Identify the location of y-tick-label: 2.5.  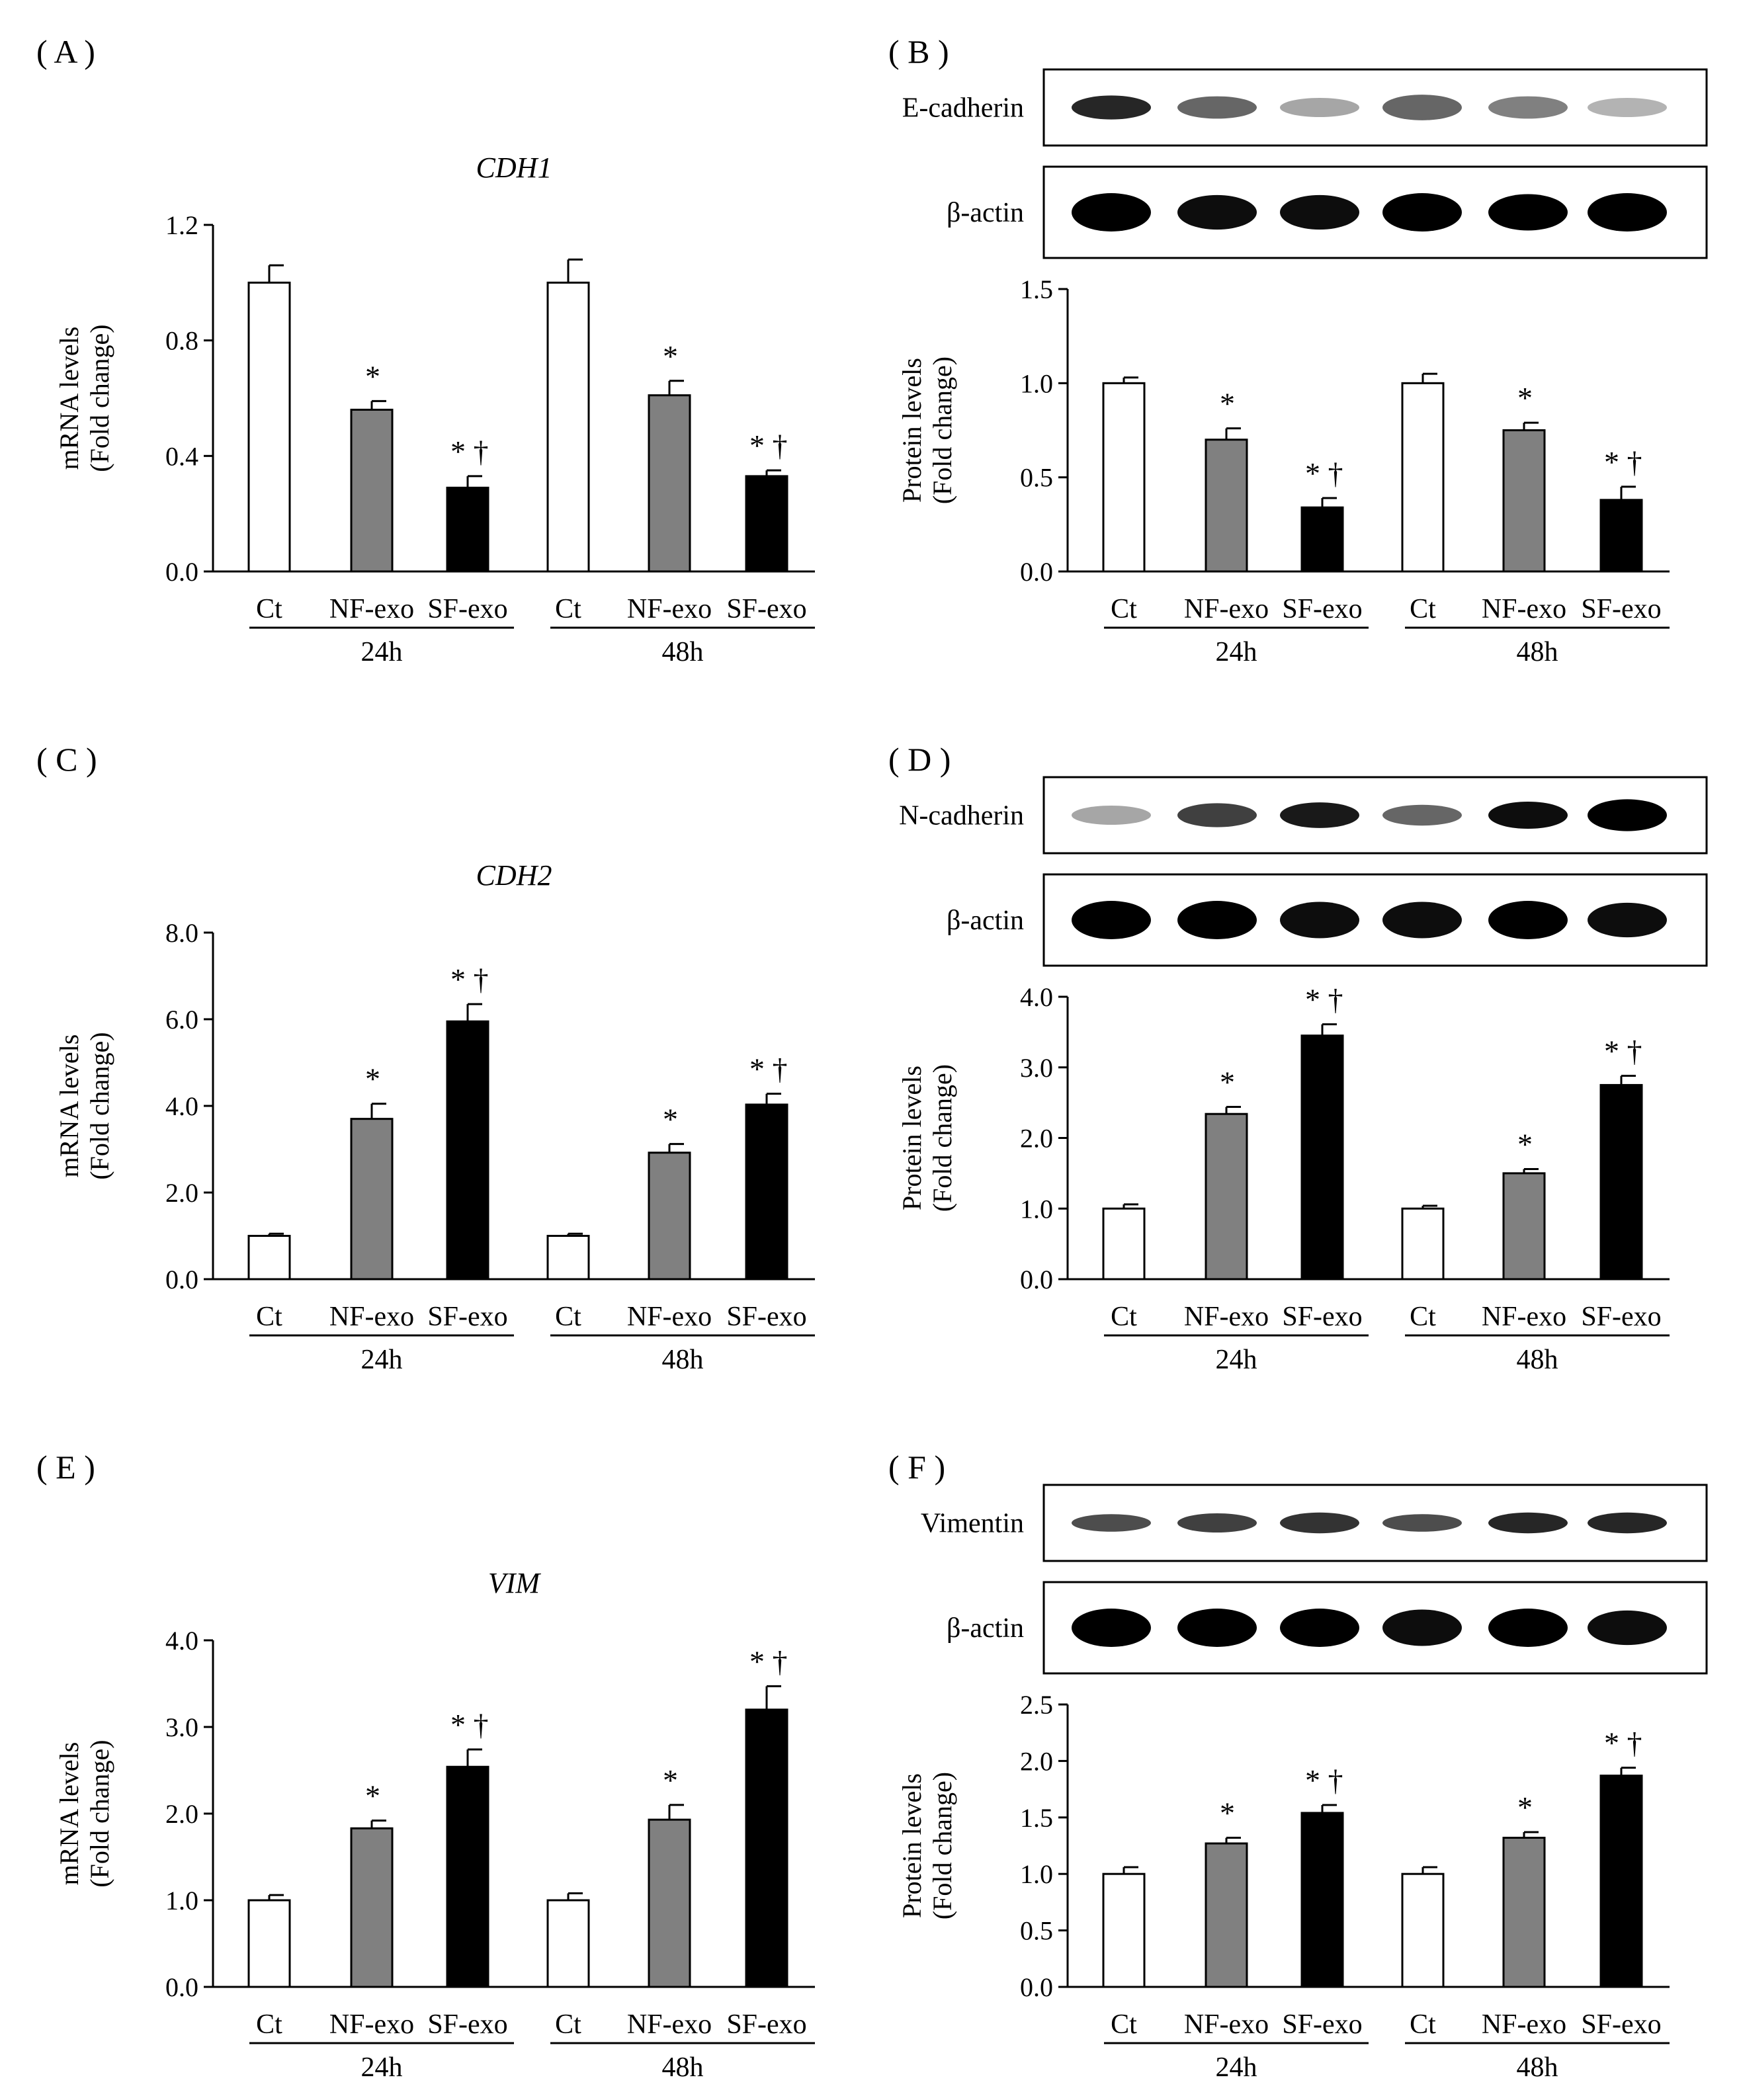
(1036, 1705).